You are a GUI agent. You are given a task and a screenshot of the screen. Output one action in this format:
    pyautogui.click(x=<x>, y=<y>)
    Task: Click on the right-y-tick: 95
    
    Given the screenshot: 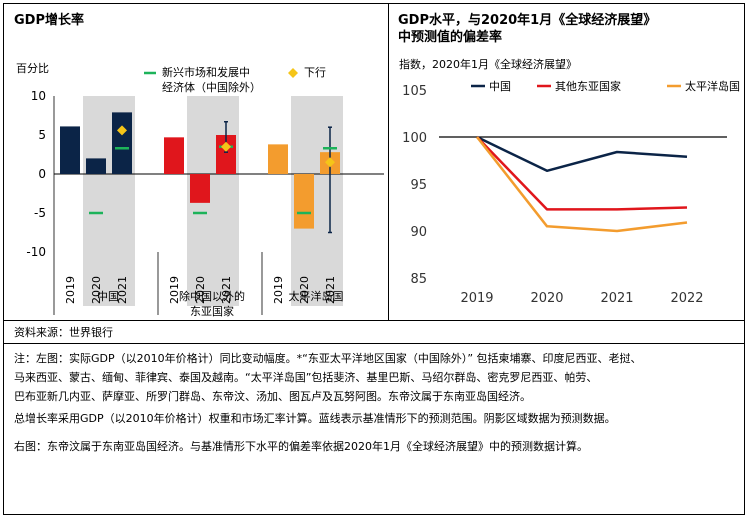 What is the action you would take?
    pyautogui.click(x=418, y=185)
    